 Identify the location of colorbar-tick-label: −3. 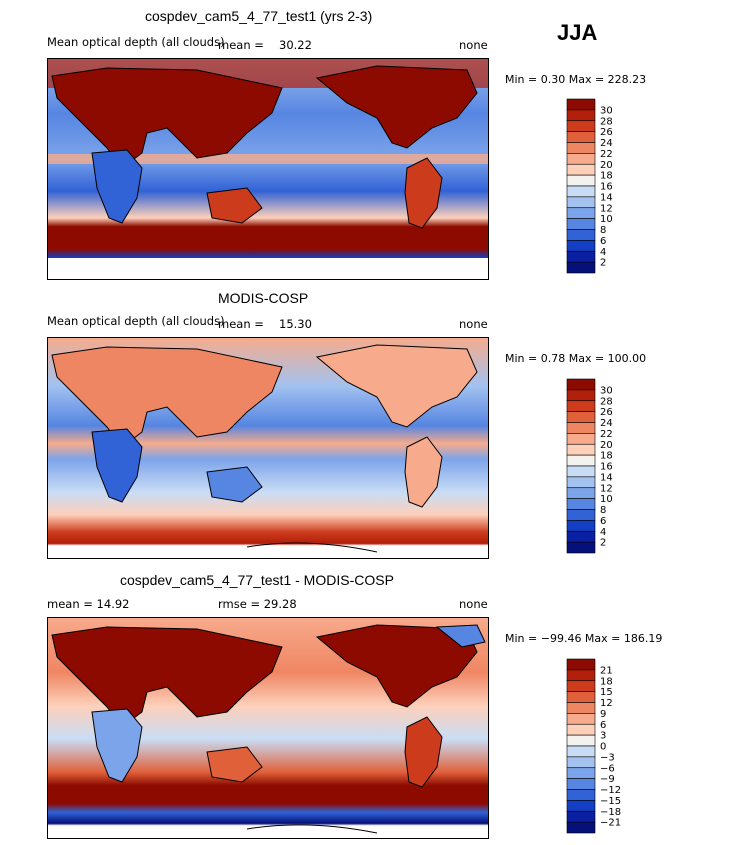
(607, 757).